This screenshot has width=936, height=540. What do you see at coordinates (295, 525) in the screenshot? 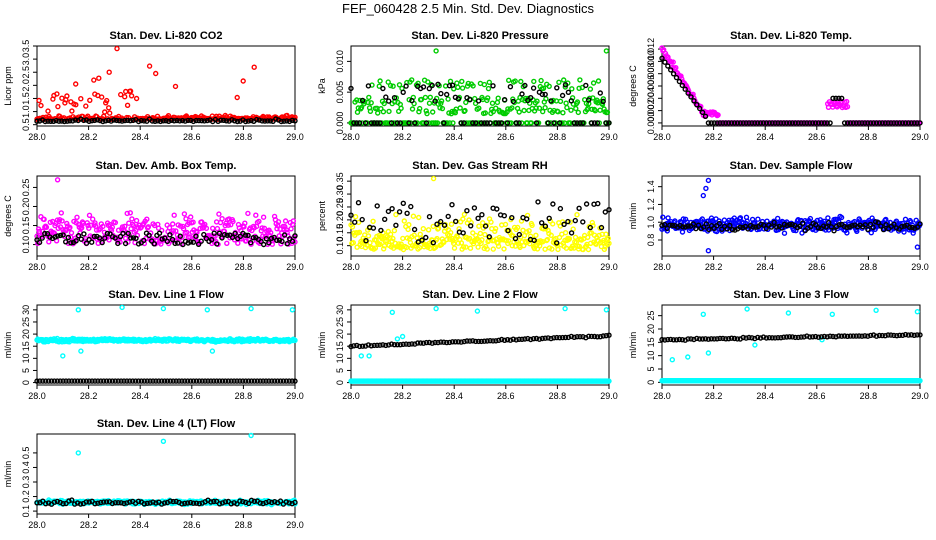
I see `x-tick-label: 29.0` at bounding box center [295, 525].